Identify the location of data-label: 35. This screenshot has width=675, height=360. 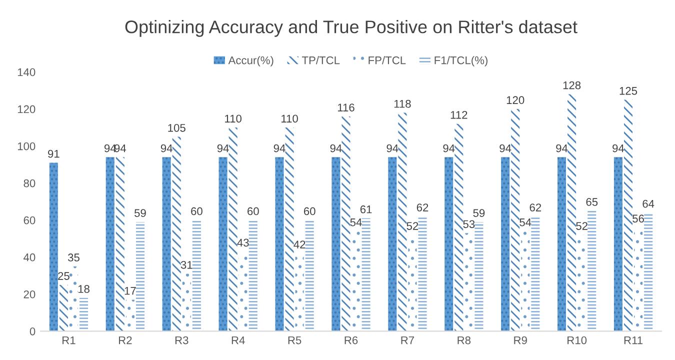
(74, 258).